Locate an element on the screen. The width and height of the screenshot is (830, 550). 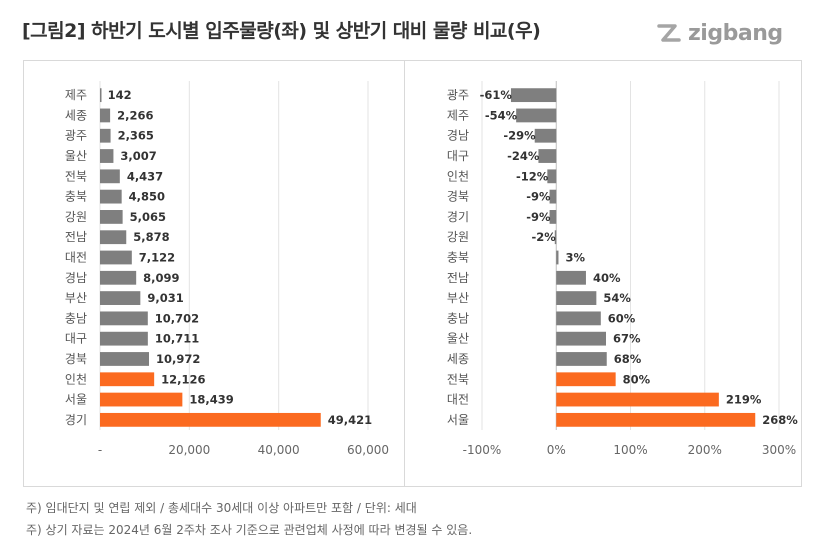
data-label: 60% is located at coordinates (622, 318).